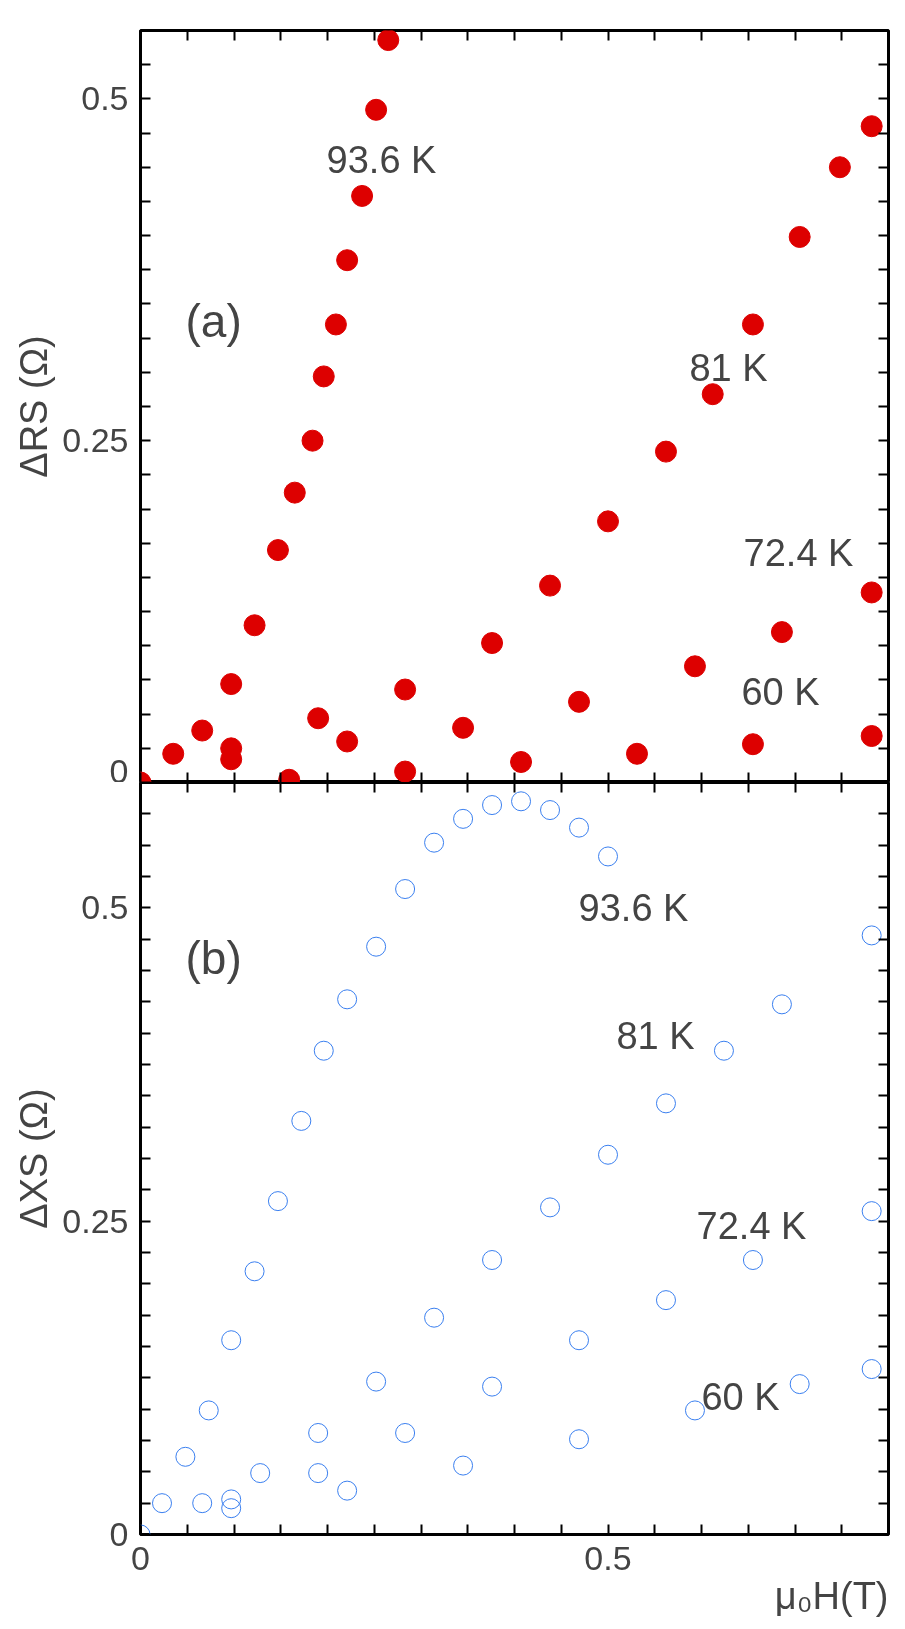  I want to click on text: (b), so click(213, 957).